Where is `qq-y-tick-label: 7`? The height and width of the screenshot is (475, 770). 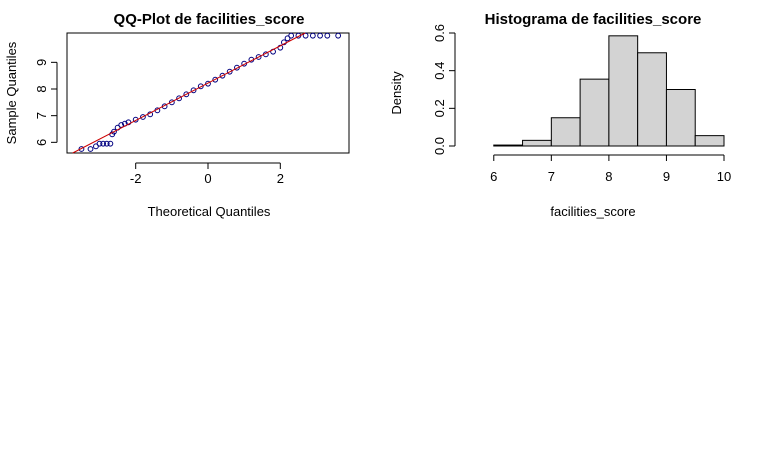
qq-y-tick-label: 7 is located at coordinates (41, 115).